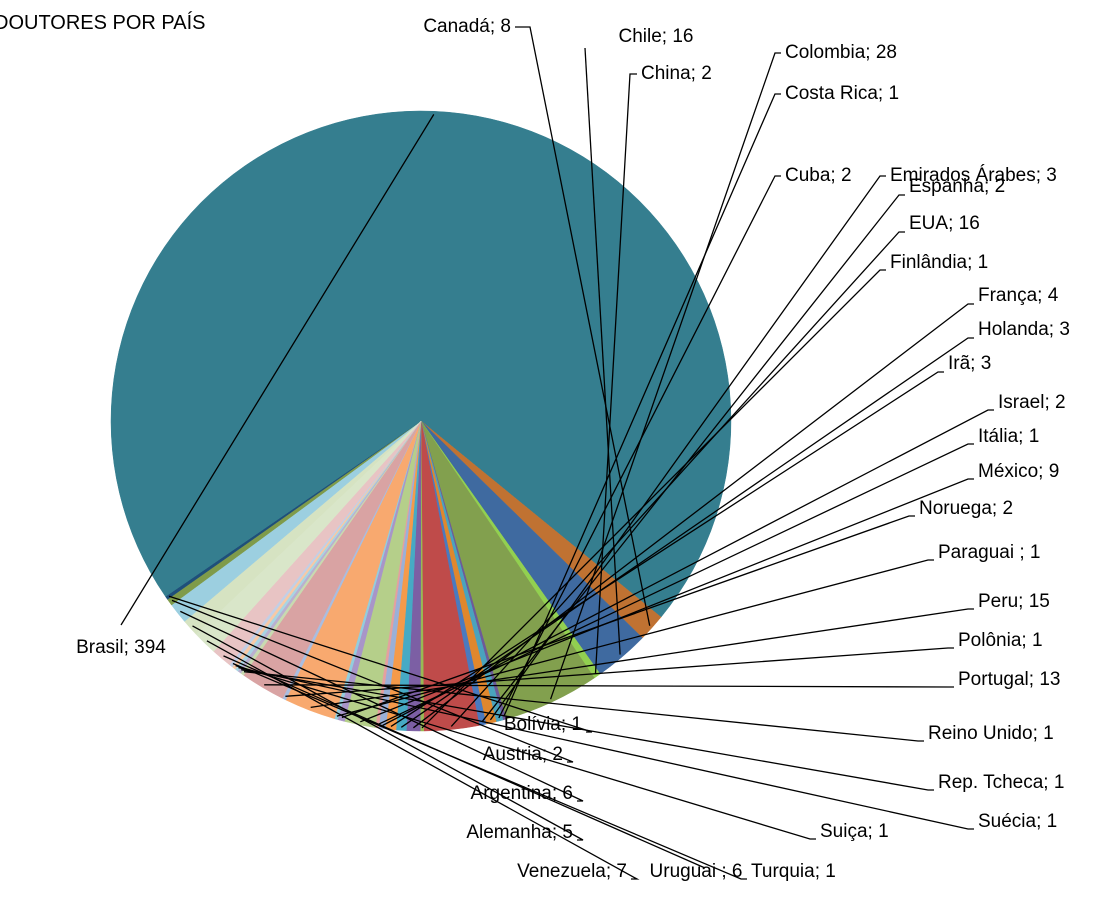 The width and height of the screenshot is (1103, 920). Describe the element at coordinates (583, 706) in the screenshot. I see `leader-line-reino-unido` at that location.